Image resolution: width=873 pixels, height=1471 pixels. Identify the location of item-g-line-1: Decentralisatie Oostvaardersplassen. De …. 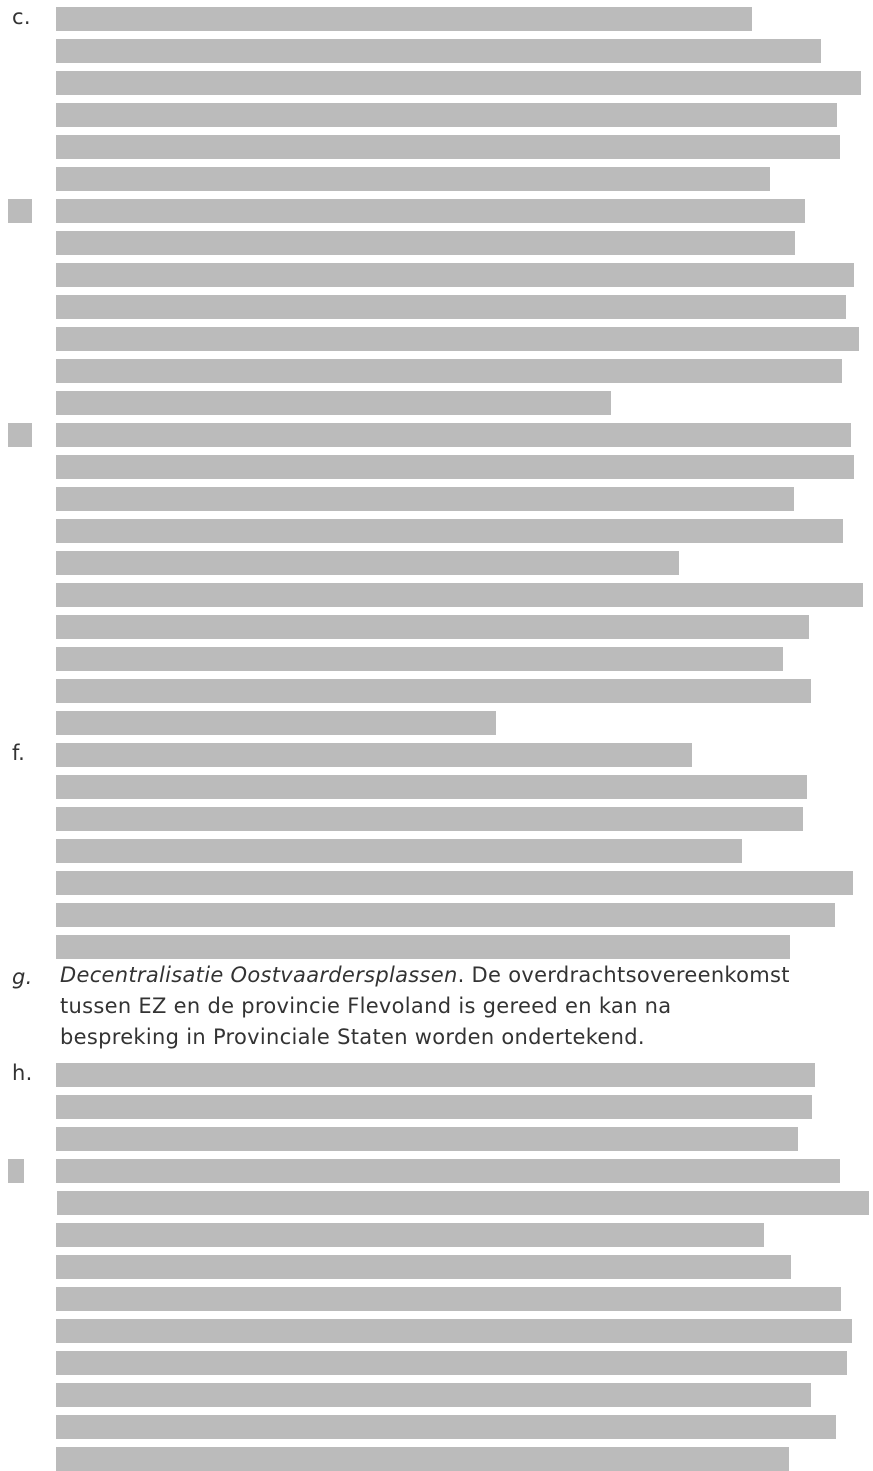
(466, 975).